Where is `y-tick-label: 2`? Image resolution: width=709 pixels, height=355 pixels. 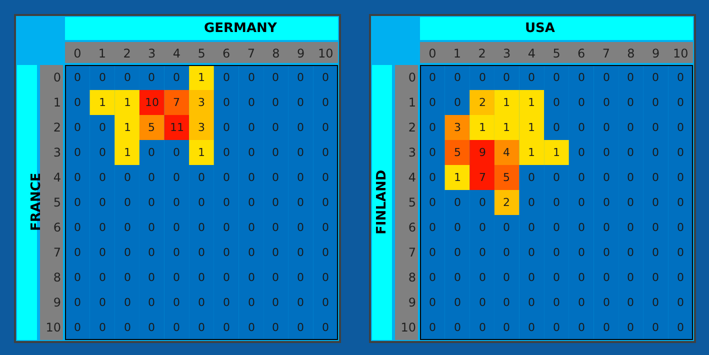
y-tick-label: 2 is located at coordinates (57, 127).